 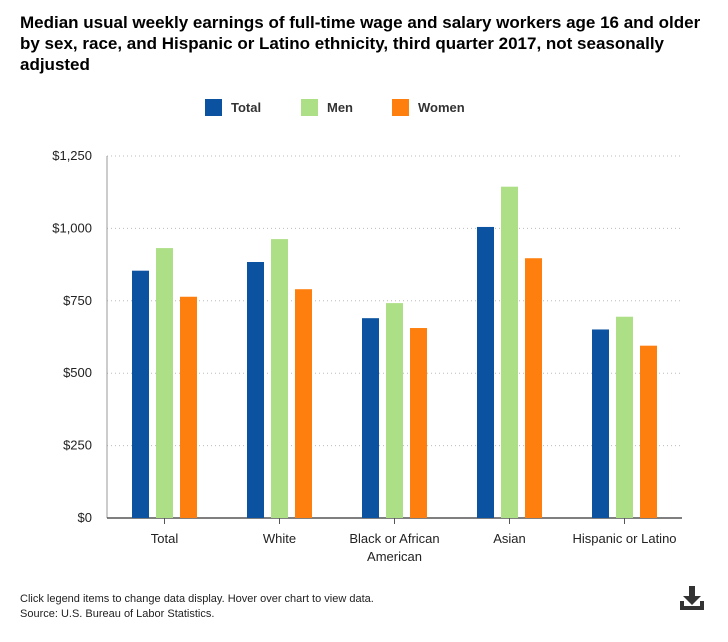 What do you see at coordinates (400, 107) in the screenshot?
I see `legend-swatch-women` at bounding box center [400, 107].